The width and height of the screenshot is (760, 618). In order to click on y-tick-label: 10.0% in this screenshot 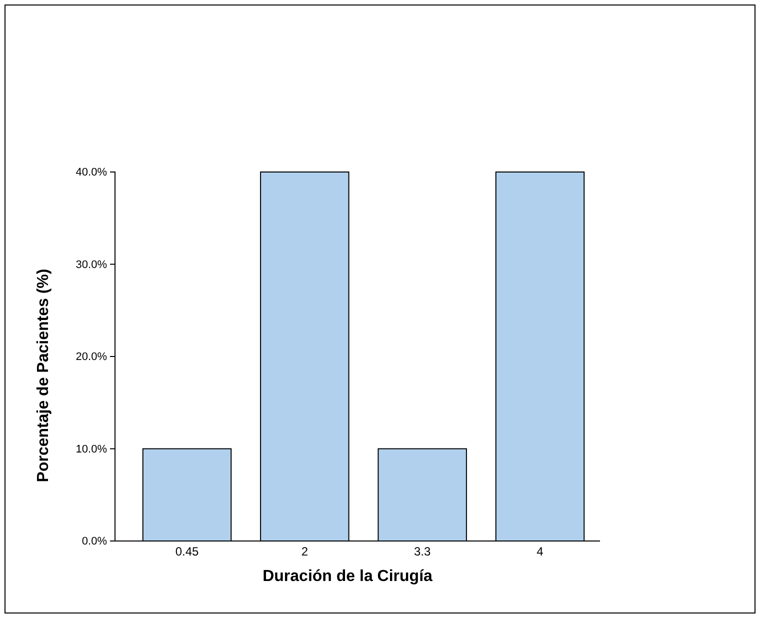, I will do `click(92, 449)`.